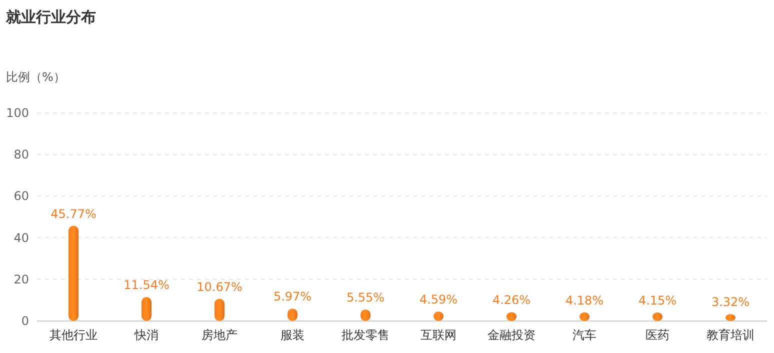 The width and height of the screenshot is (774, 353). Describe the element at coordinates (438, 335) in the screenshot. I see `x-tick-label: 互联网` at that location.